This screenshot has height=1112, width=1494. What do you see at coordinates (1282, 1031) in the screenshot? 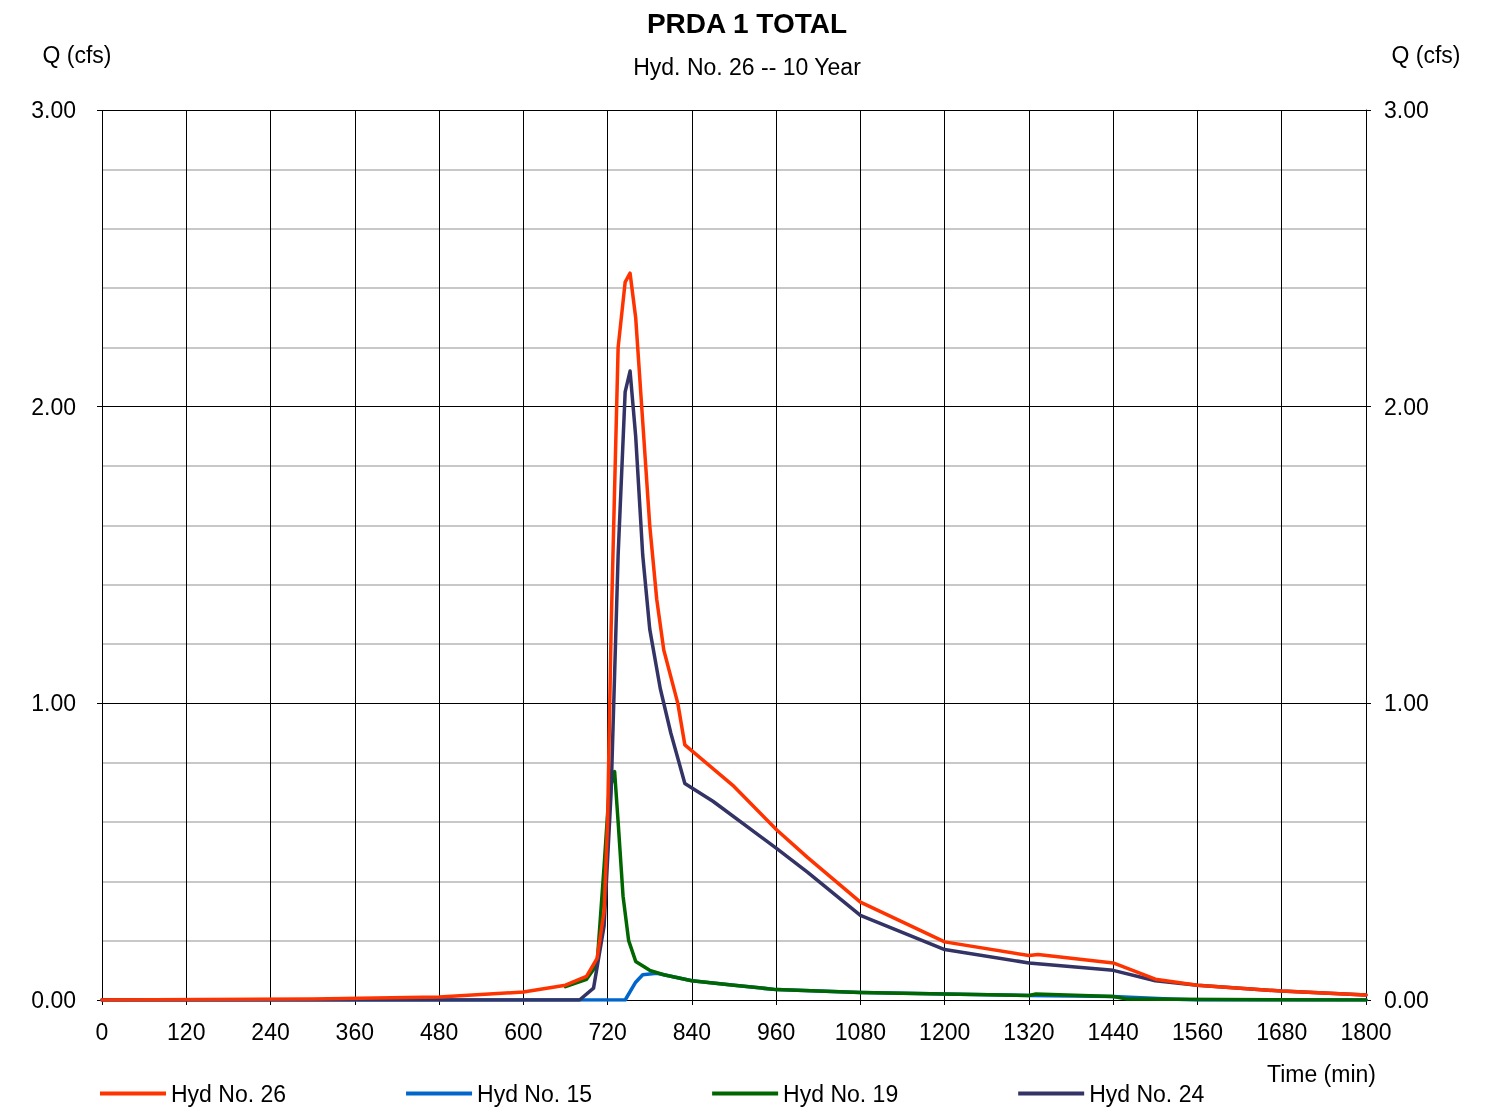
I see `x-tick-label: 1680` at bounding box center [1282, 1031].